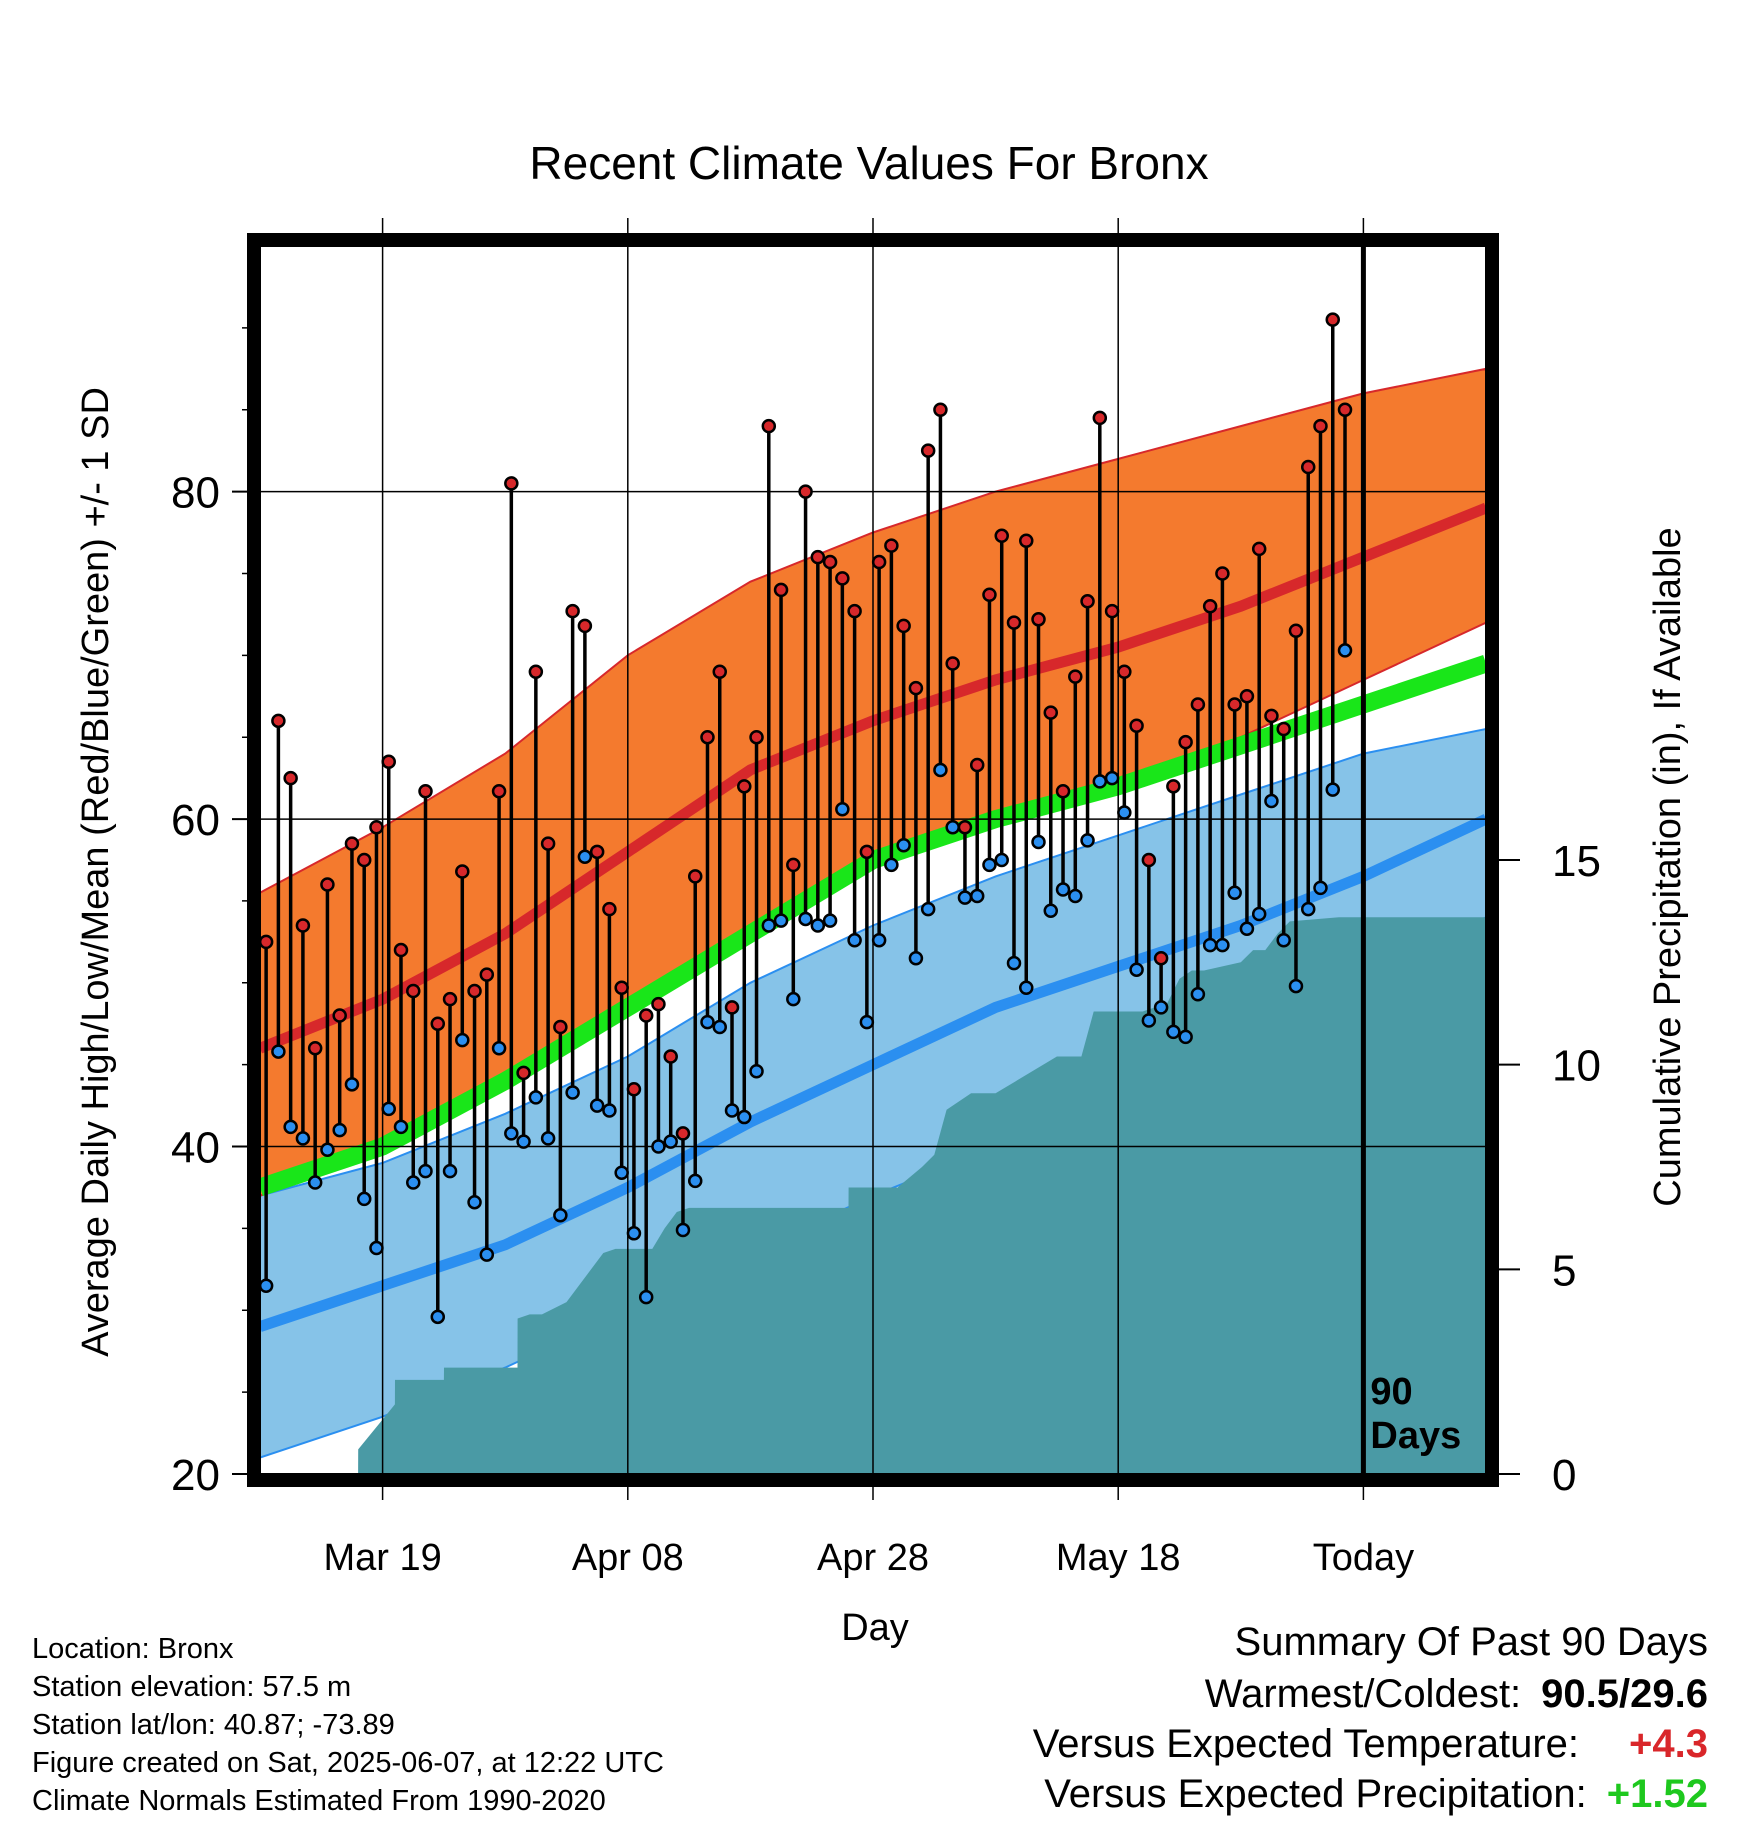 This screenshot has width=1748, height=1828. Describe the element at coordinates (1564, 1475) in the screenshot. I see `y2-tick-label: 0` at that location.